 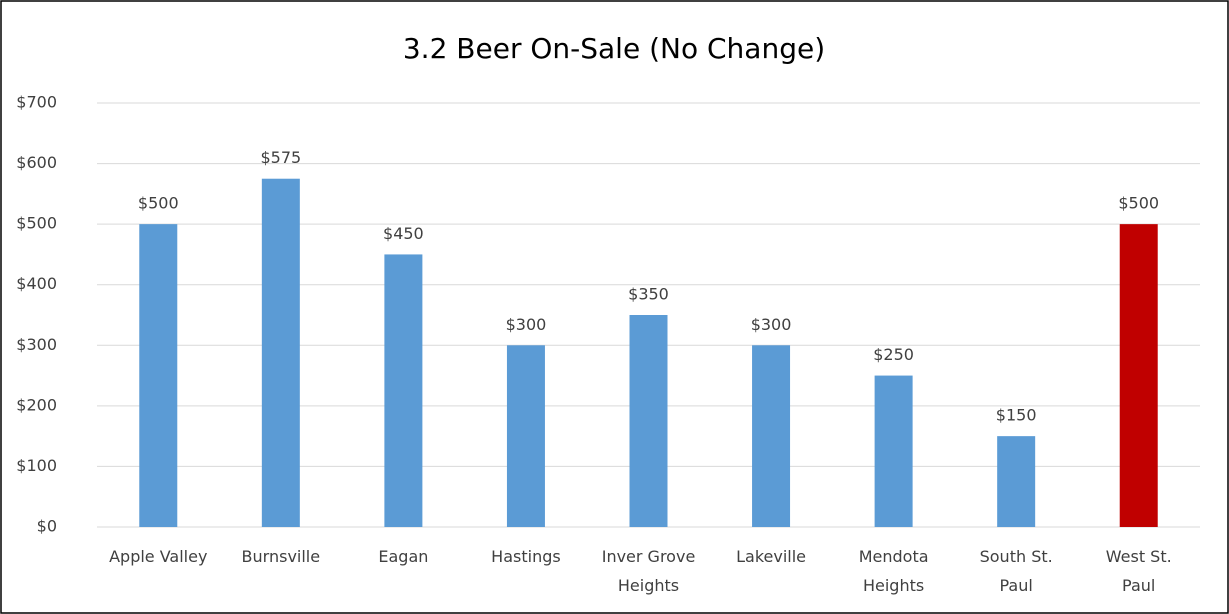 What do you see at coordinates (1016, 571) in the screenshot?
I see `x-tick-label: South St. Paul` at bounding box center [1016, 571].